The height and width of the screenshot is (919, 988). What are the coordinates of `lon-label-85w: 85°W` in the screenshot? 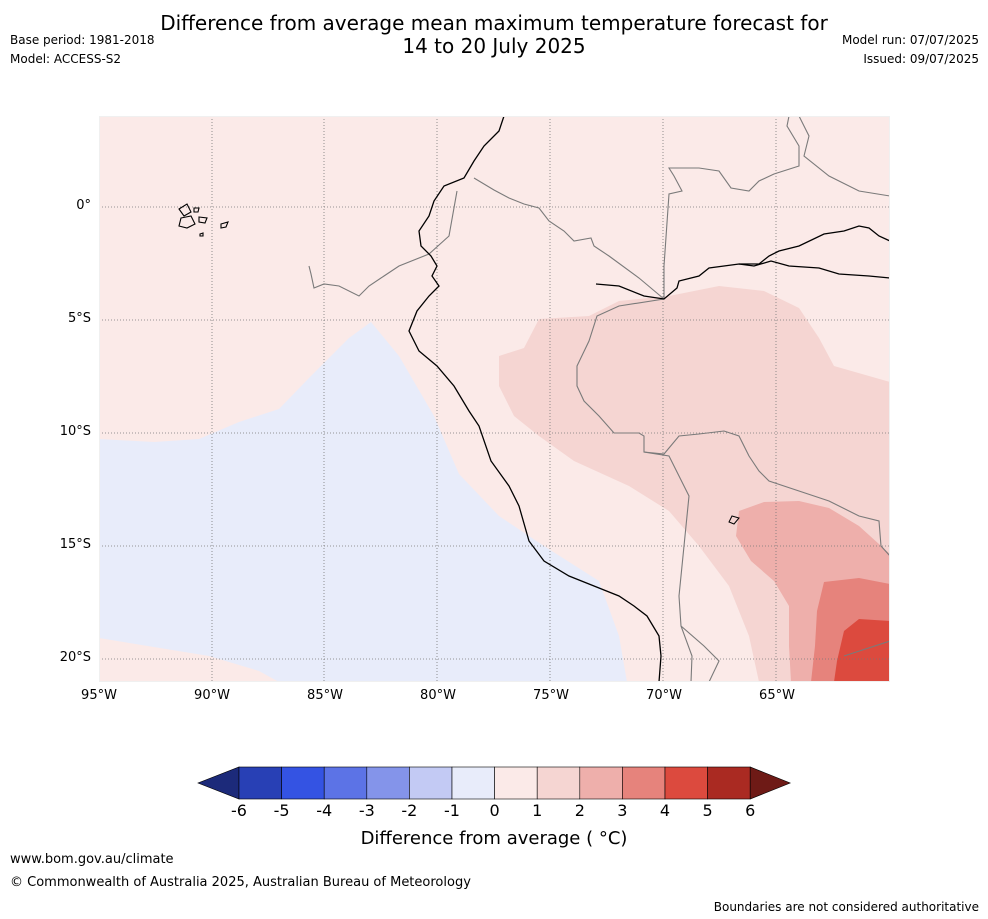 It's located at (325, 695).